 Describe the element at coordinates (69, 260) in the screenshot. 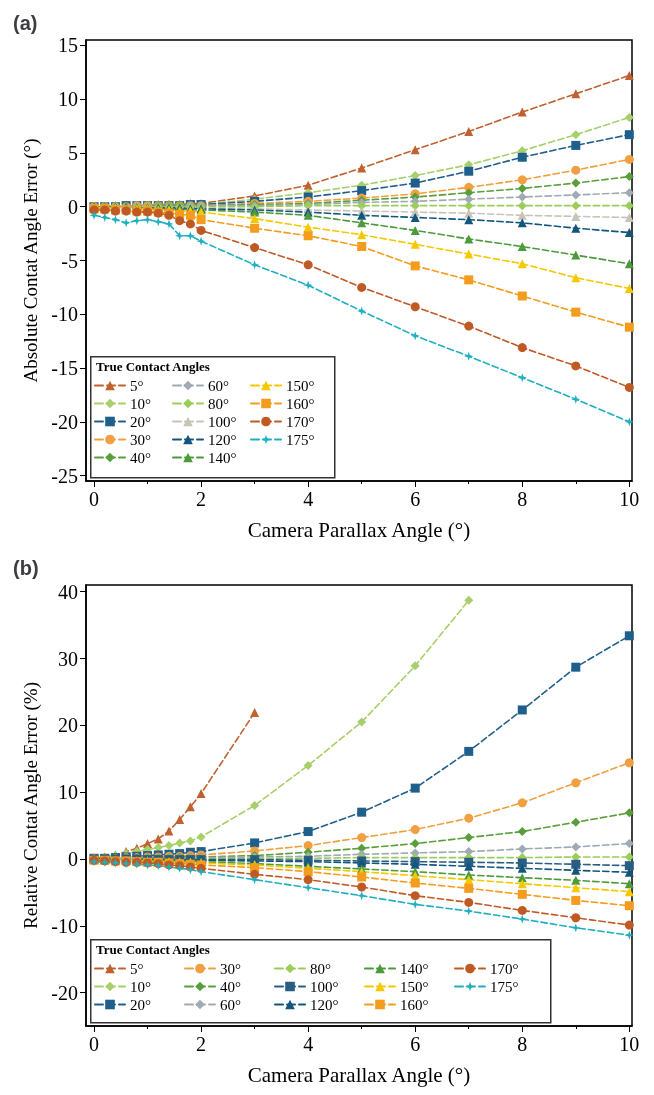

I see `y-tick-label: -5` at that location.